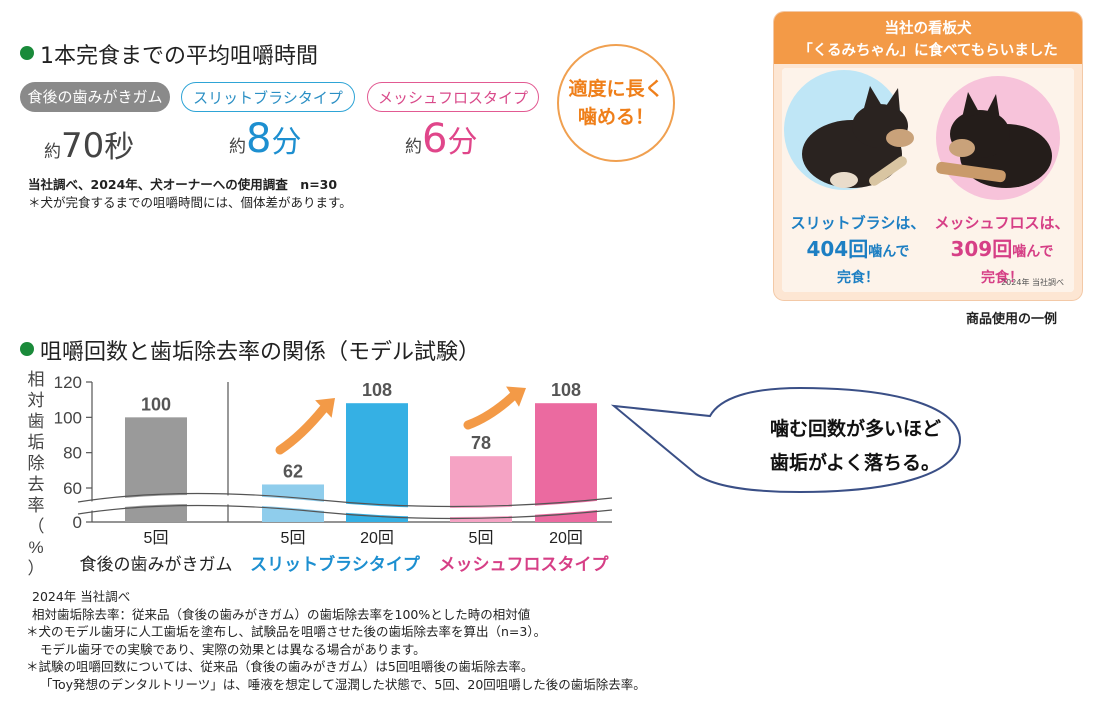 This screenshot has height=728, width=1098. I want to click on group-label: スリットブラシタイプ, so click(335, 564).